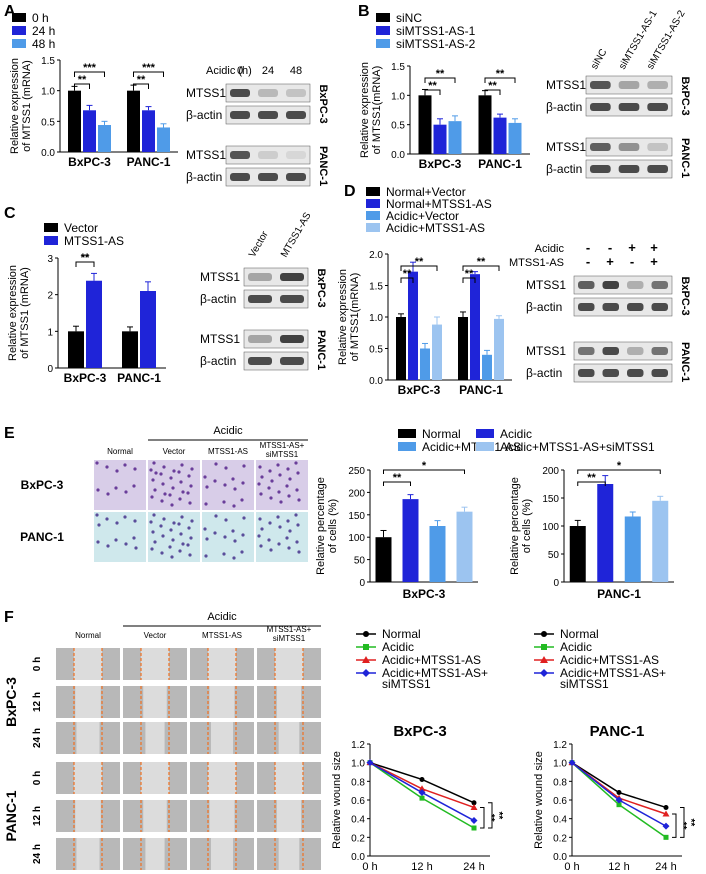 This screenshot has height=874, width=706. Describe the element at coordinates (19, 313) in the screenshot. I see `y-axis-title: Relative expressionof MTSS1 (mRNA)` at that location.